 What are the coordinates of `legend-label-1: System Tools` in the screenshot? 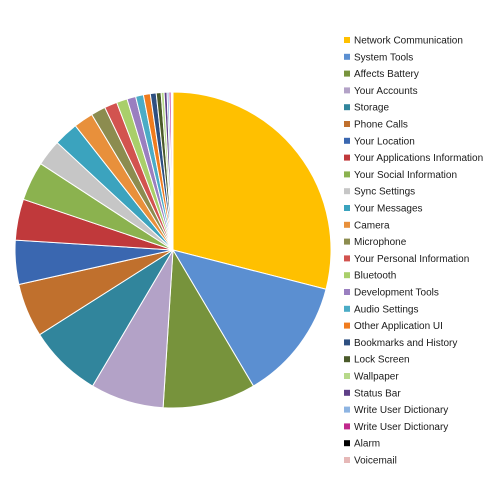 It's located at (383, 57).